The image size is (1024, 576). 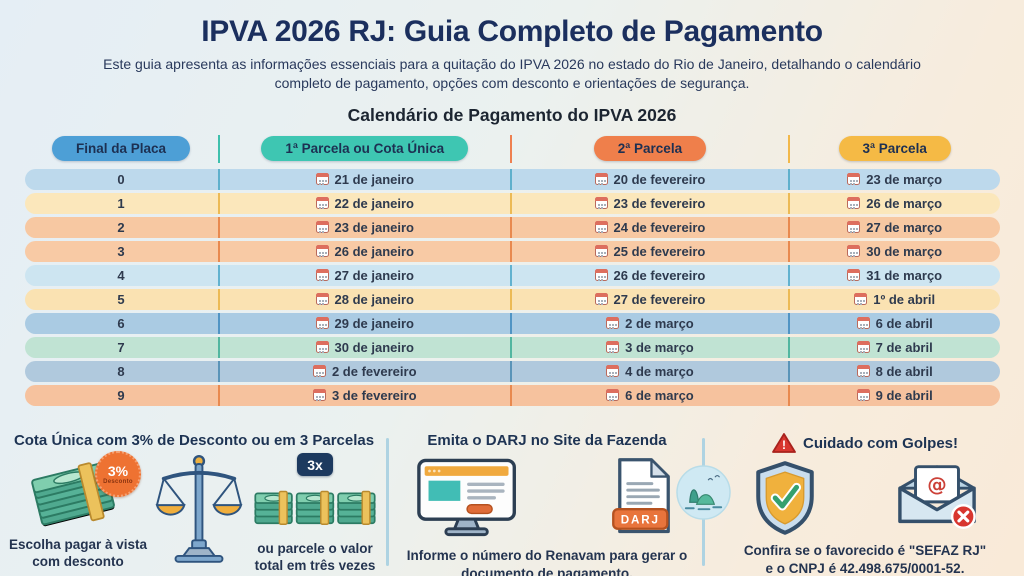 What do you see at coordinates (904, 323) in the screenshot?
I see `date-text: 6 de abril` at bounding box center [904, 323].